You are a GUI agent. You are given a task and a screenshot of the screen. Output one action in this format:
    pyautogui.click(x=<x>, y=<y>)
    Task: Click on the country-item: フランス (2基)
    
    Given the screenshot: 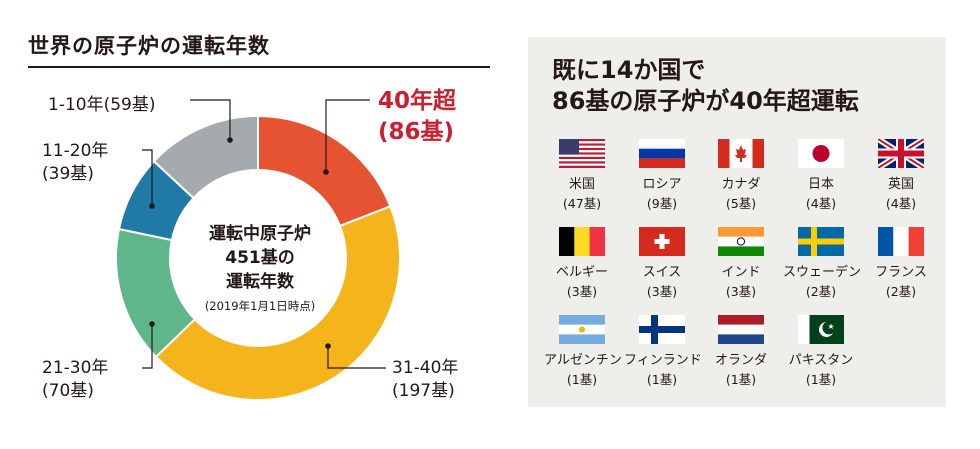 What is the action you would take?
    pyautogui.click(x=901, y=263)
    